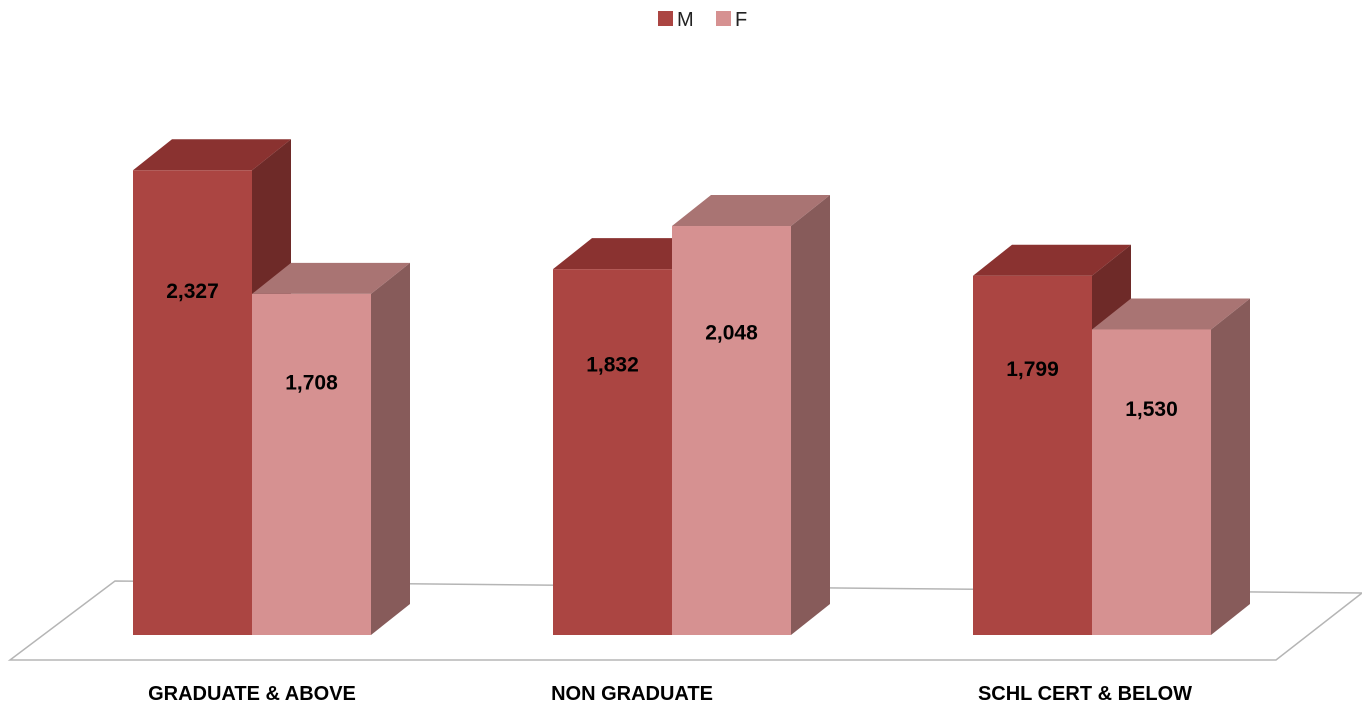 The width and height of the screenshot is (1362, 706). I want to click on bar-f-1-side, so click(810, 415).